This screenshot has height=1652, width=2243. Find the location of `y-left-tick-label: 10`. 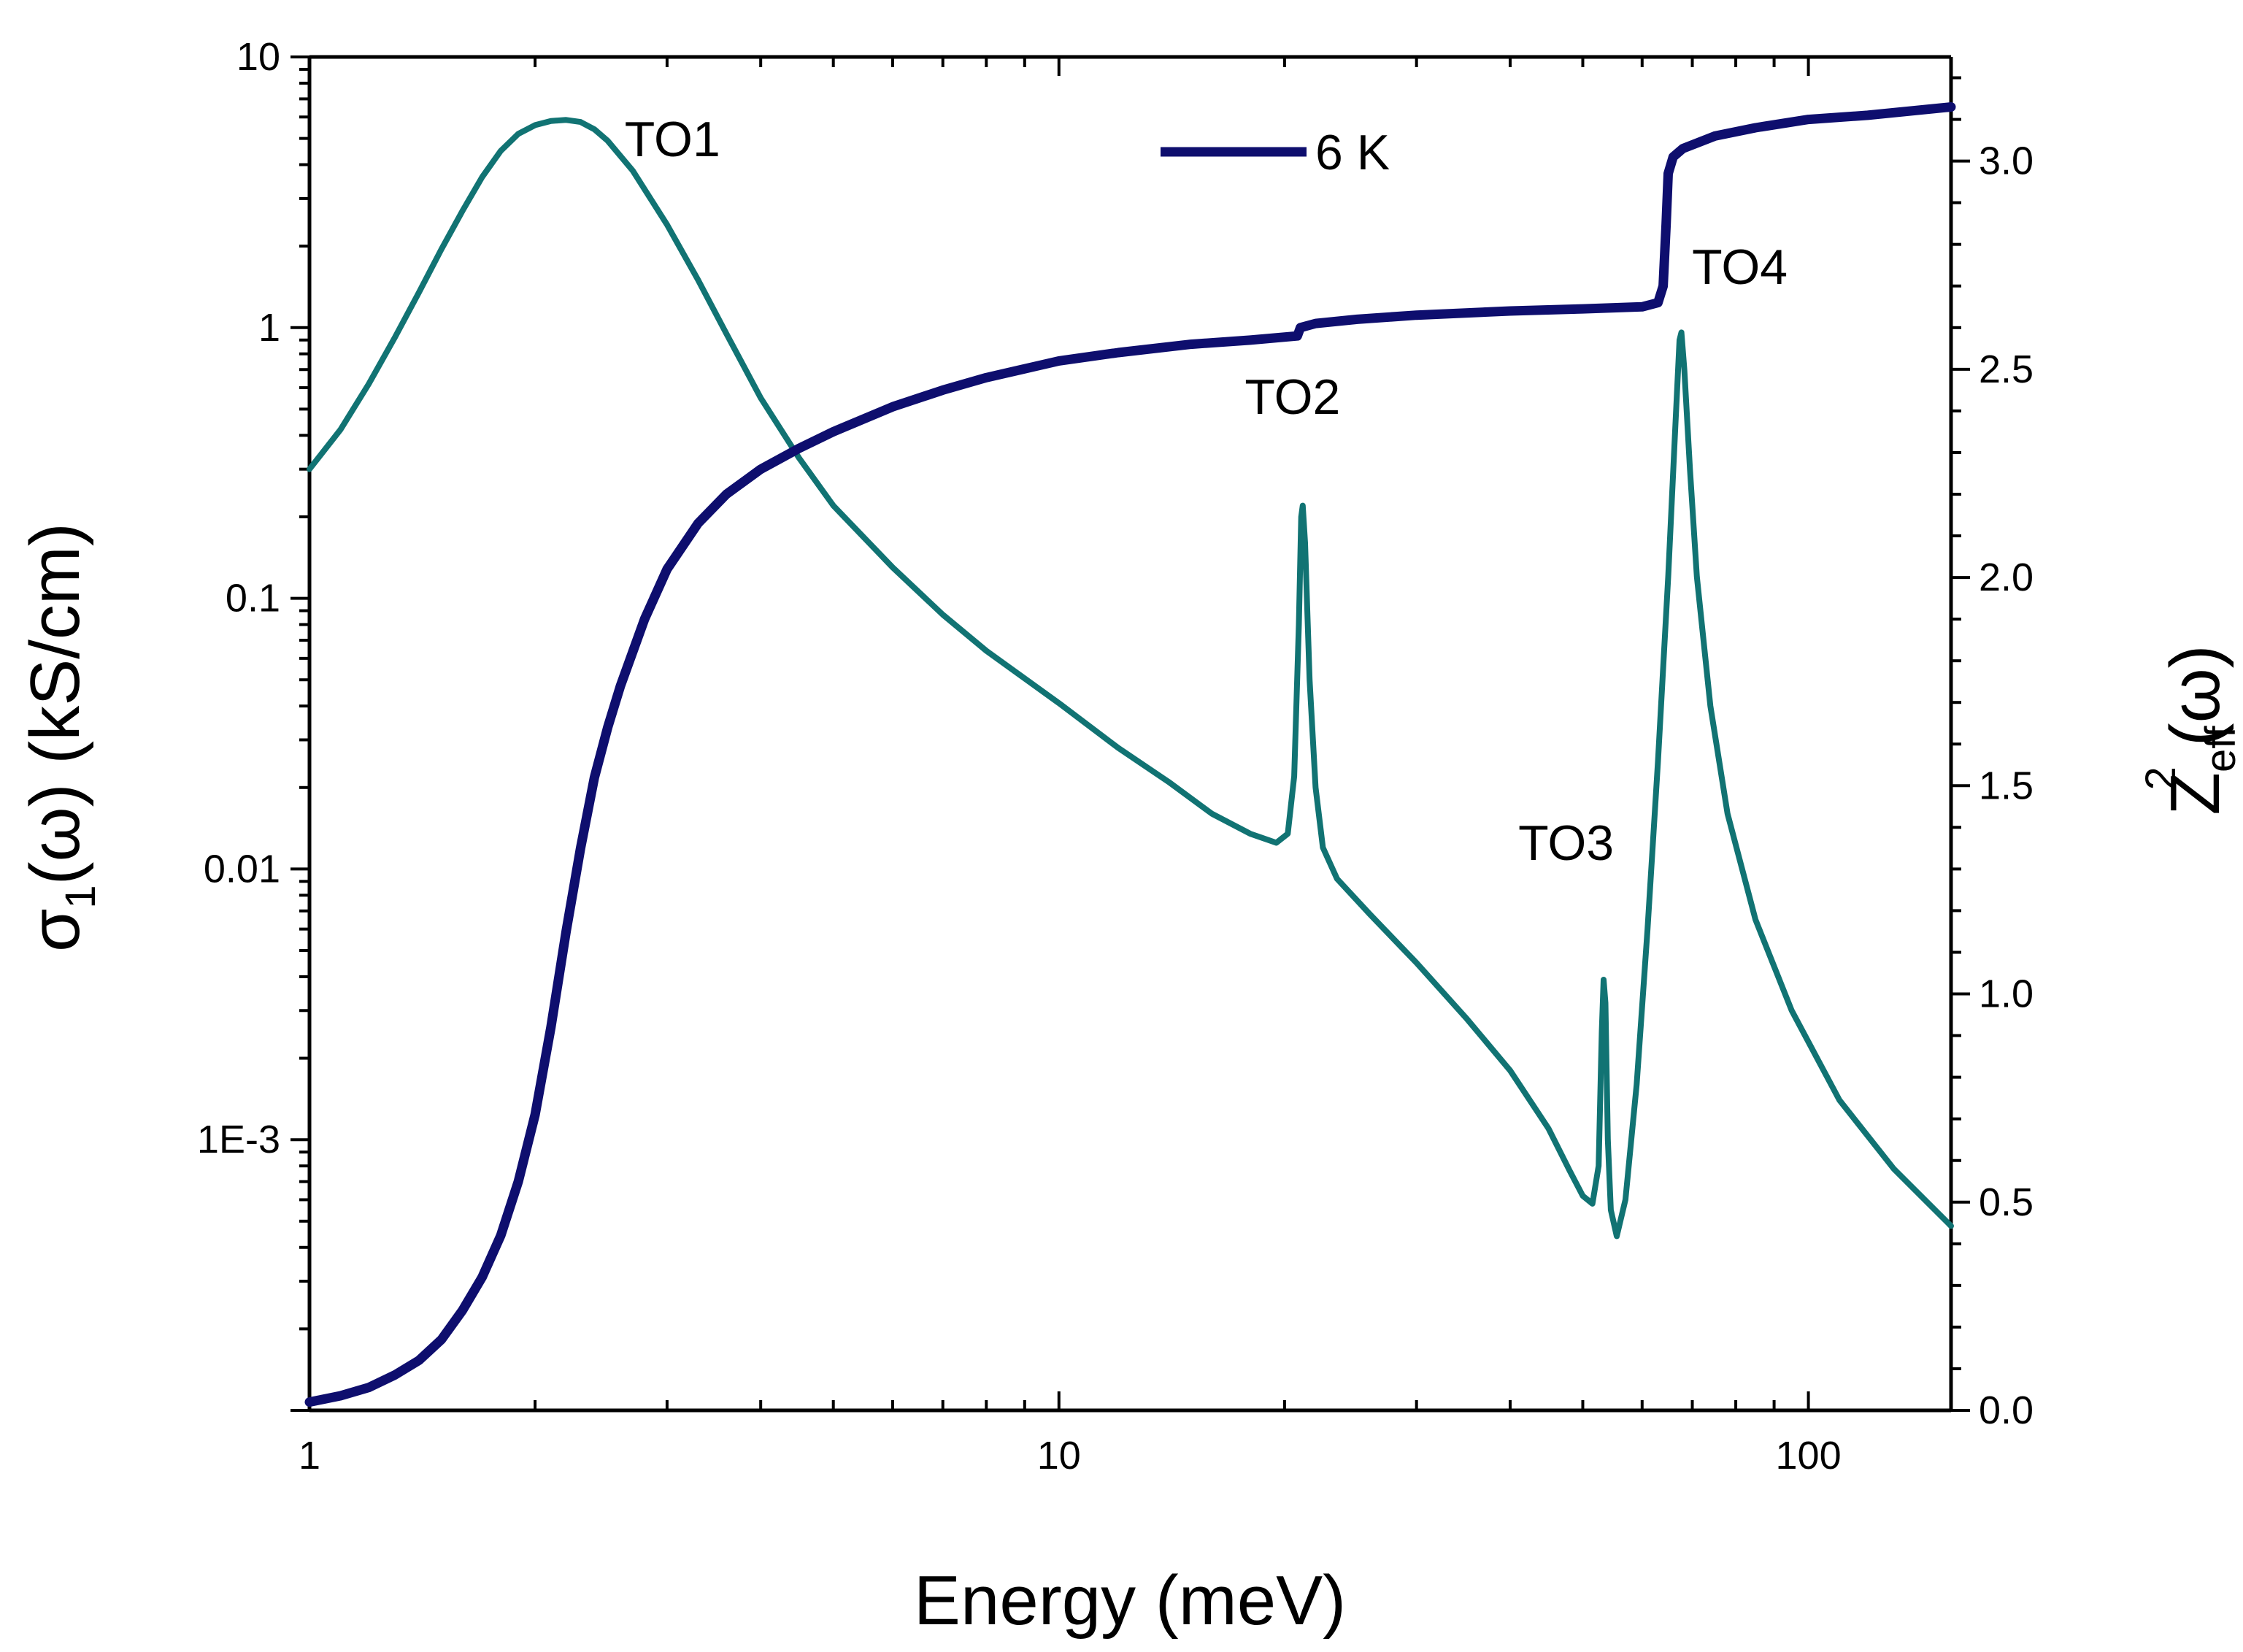

y-left-tick-label: 10 is located at coordinates (258, 57).